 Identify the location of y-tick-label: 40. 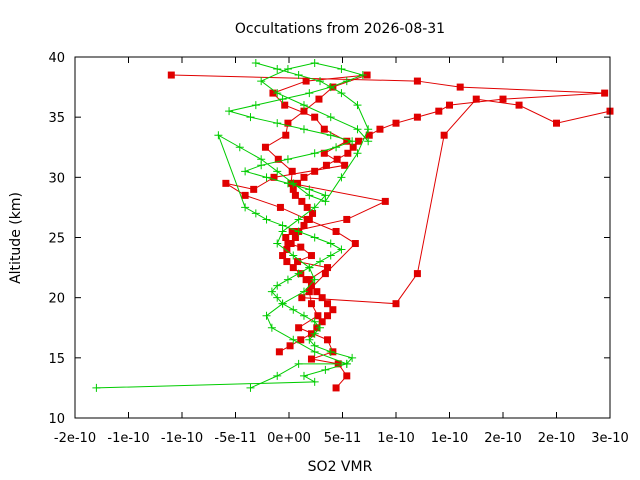
(56, 58).